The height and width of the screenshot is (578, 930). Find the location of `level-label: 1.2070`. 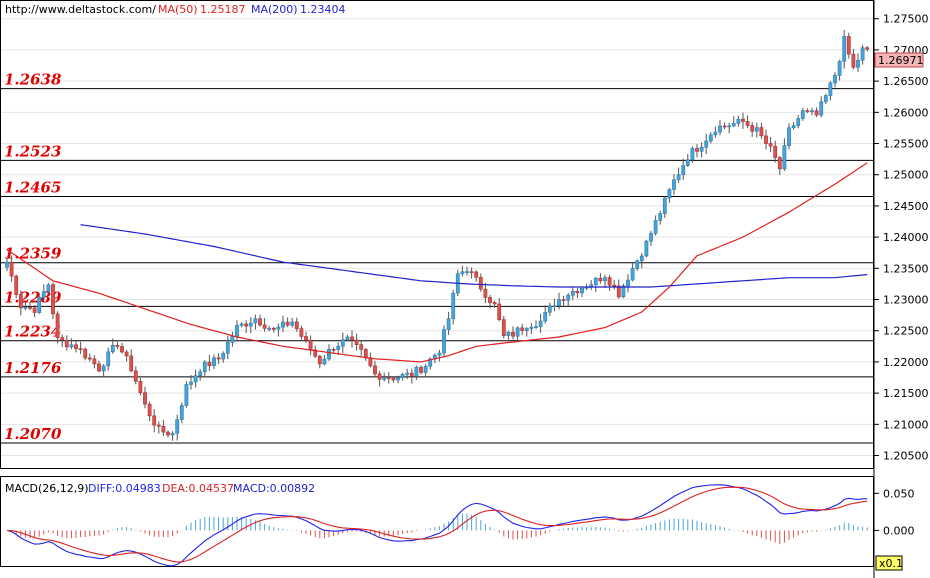

level-label: 1.2070 is located at coordinates (33, 434).